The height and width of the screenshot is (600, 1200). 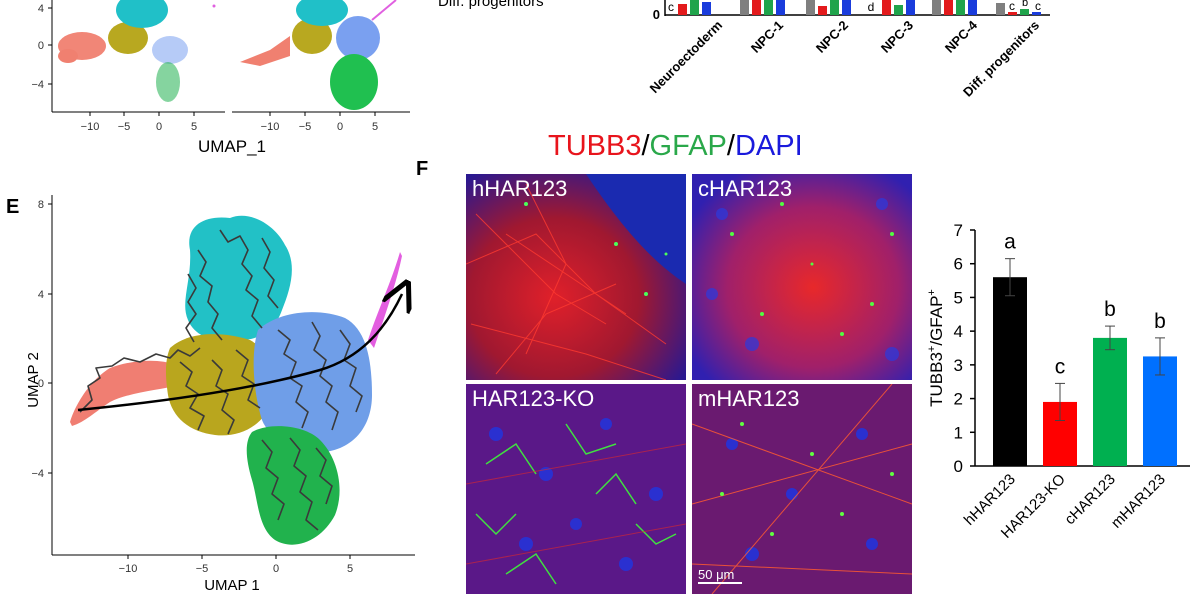 I want to click on stain-tubb3: TUBB3, so click(x=595, y=146).